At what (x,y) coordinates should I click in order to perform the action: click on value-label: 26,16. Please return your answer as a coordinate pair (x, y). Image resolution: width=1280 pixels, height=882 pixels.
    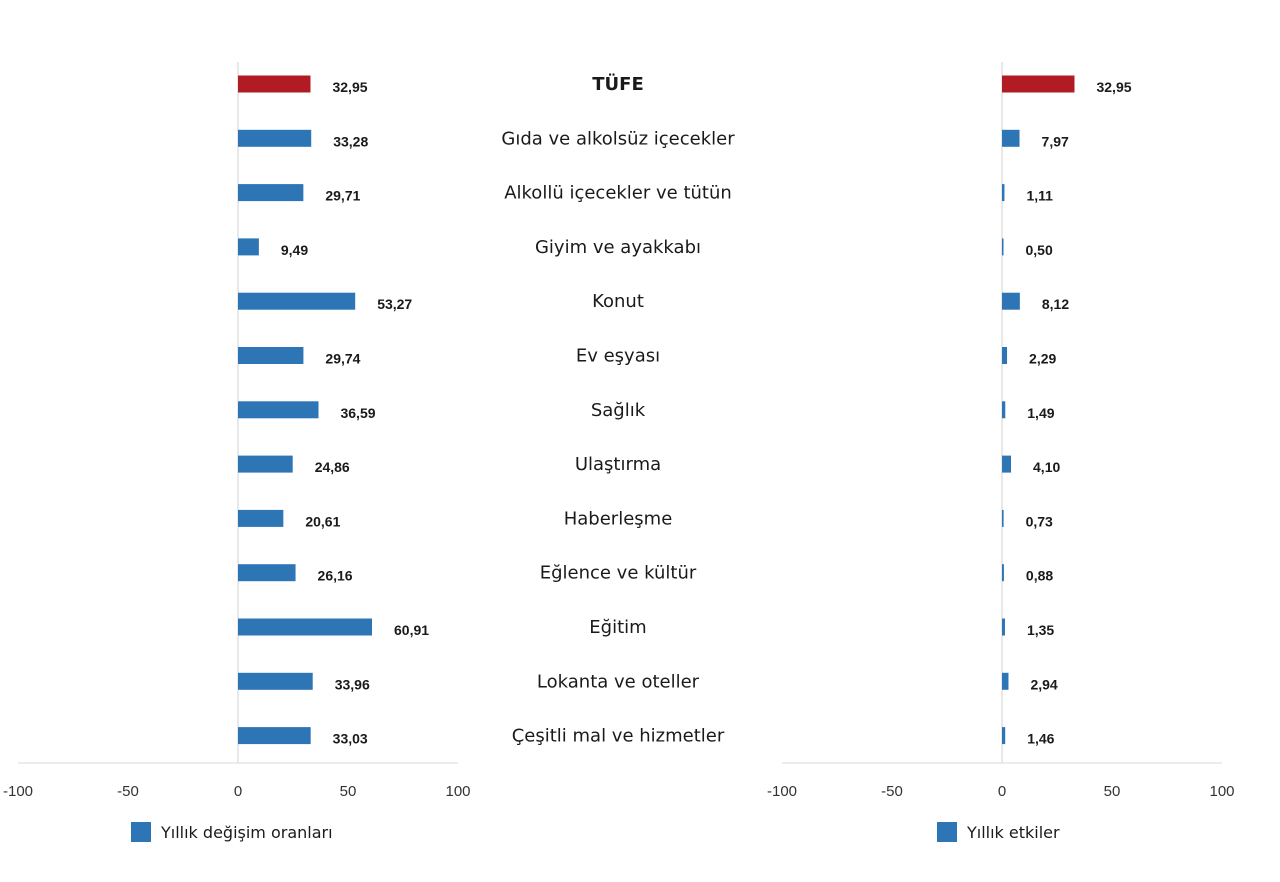
    Looking at the image, I should click on (335, 576).